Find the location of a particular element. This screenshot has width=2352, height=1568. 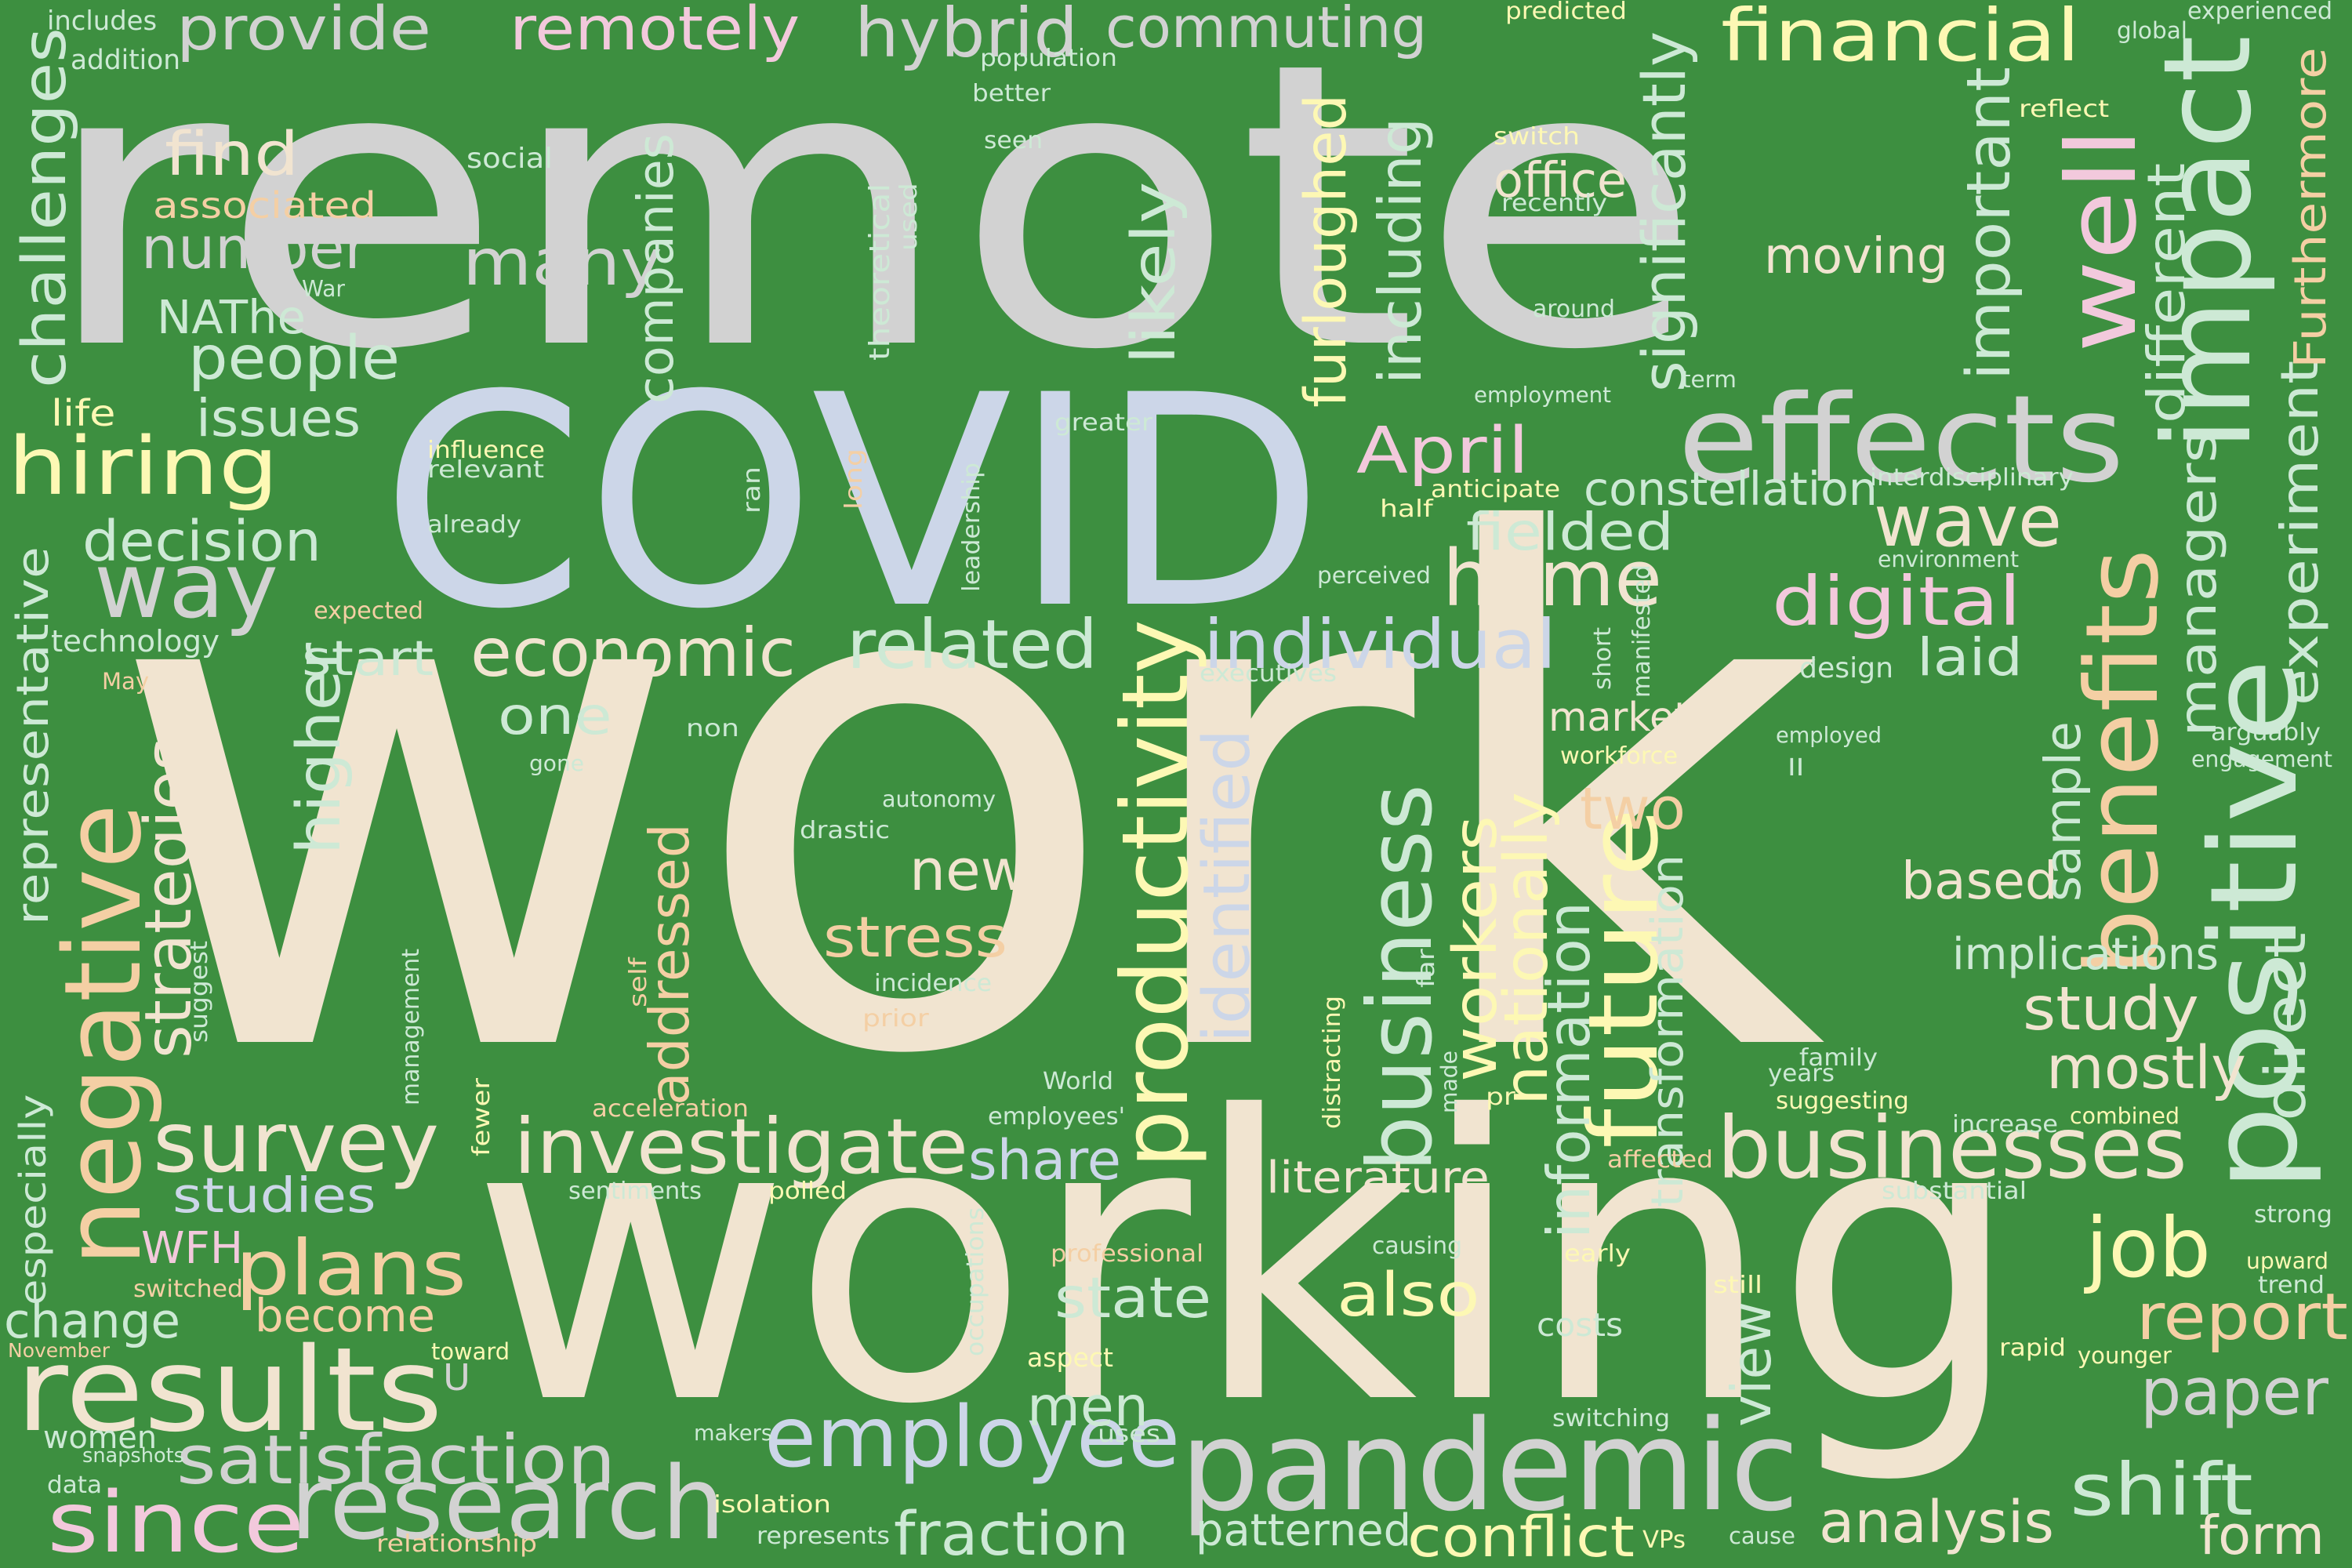

word-world: World is located at coordinates (1078, 1081).